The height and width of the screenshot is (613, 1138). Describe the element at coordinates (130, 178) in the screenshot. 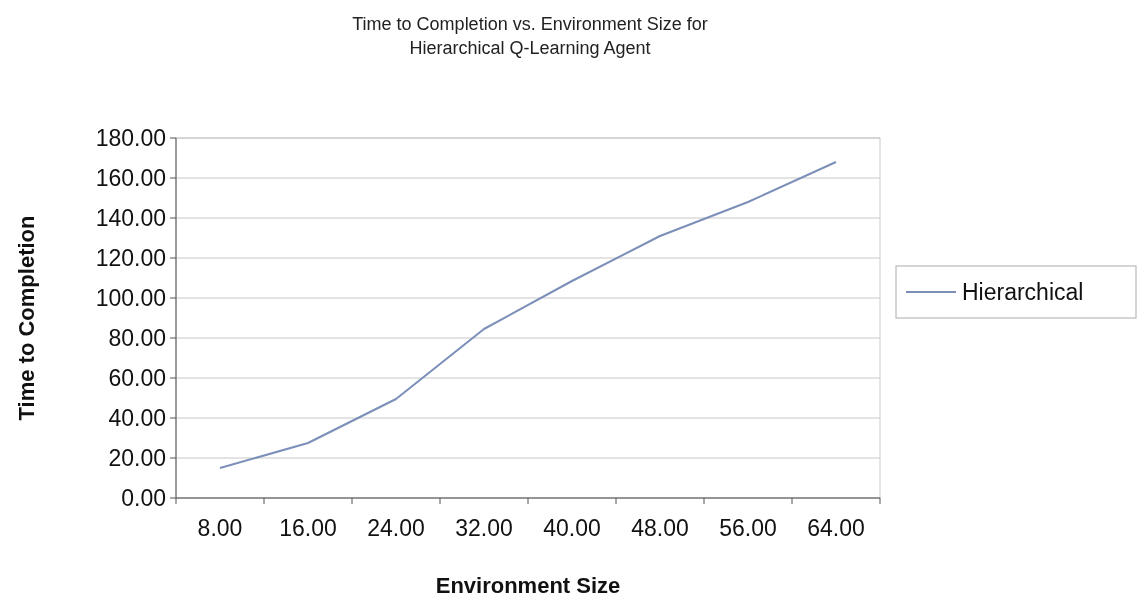

I see `y-tick-label: 160.00` at that location.